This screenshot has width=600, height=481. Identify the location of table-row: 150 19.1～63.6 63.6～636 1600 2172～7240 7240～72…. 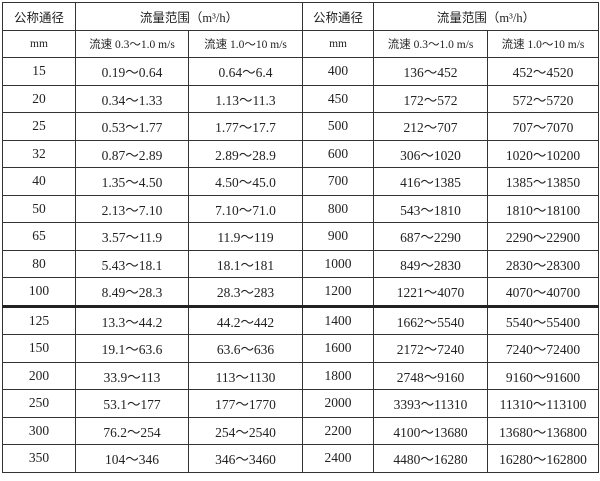
(301, 348).